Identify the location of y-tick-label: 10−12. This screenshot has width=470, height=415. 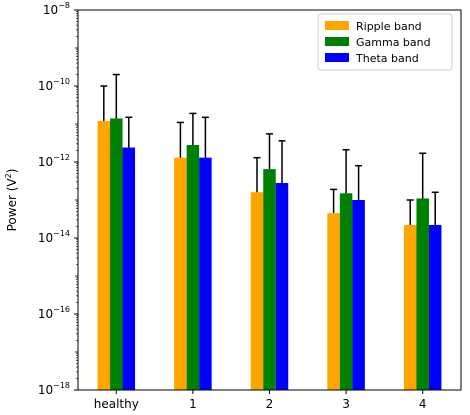
(54, 161).